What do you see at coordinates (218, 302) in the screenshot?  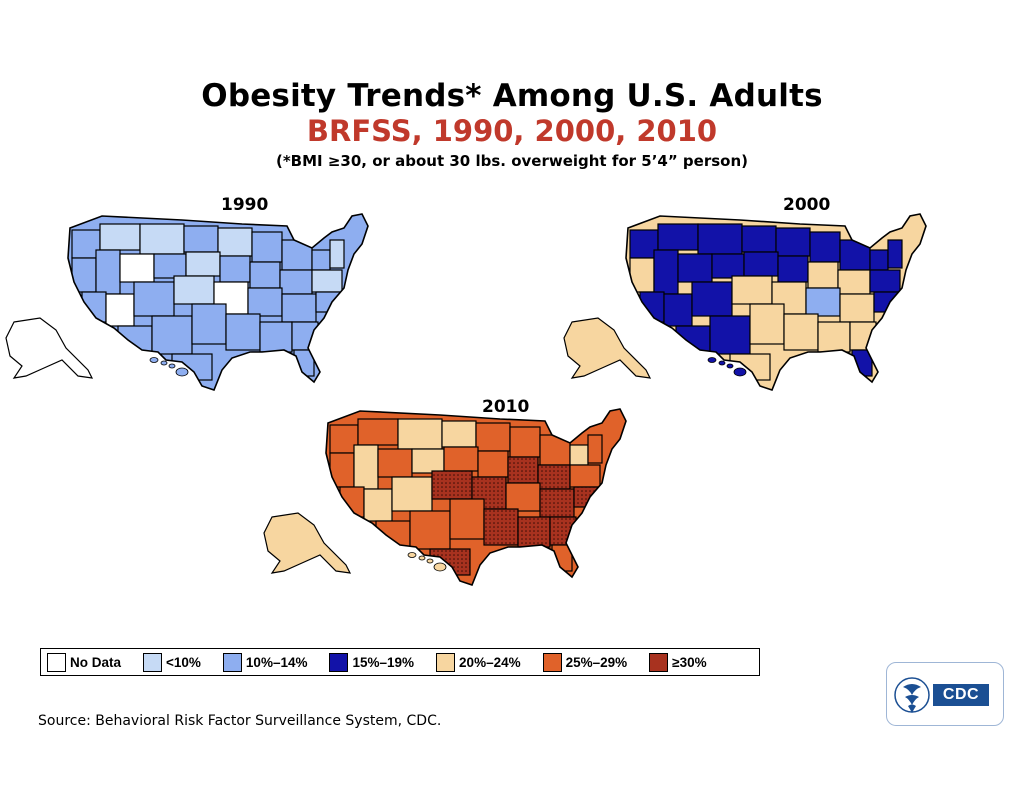 I see `us-outline` at bounding box center [218, 302].